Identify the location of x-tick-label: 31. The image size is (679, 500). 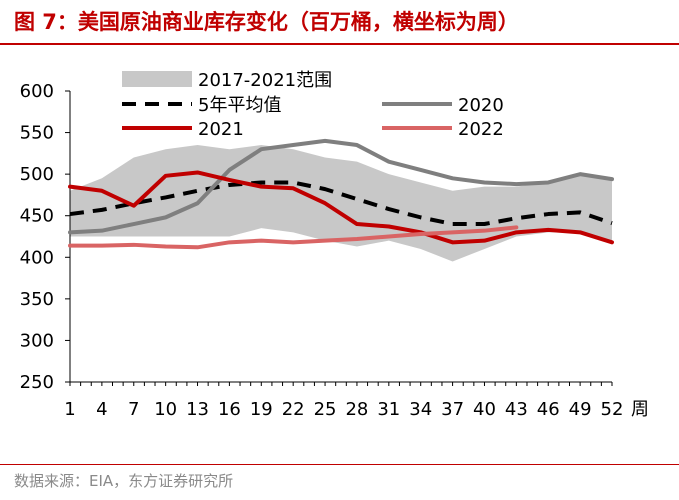
(388, 409).